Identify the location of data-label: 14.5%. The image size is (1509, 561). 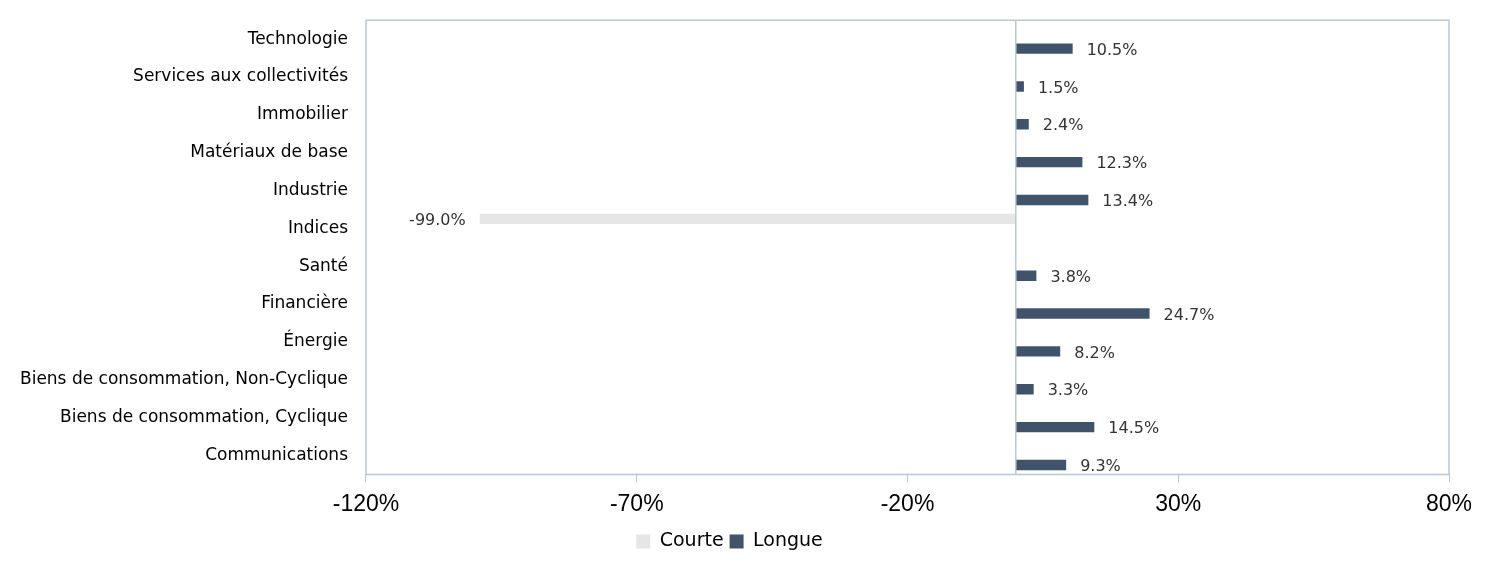
(1134, 428).